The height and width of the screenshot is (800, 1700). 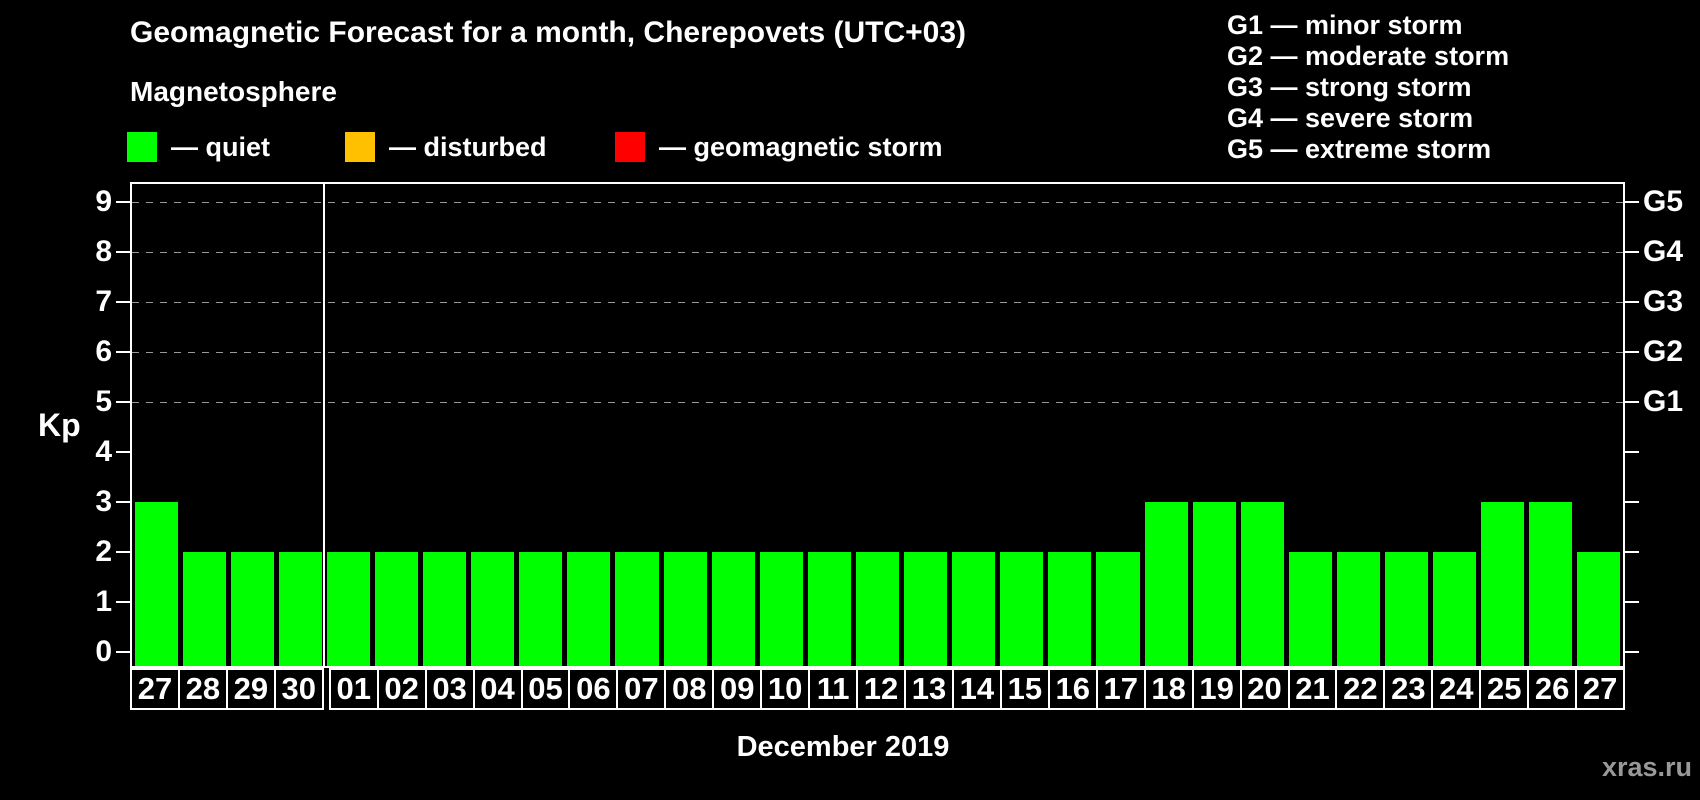 What do you see at coordinates (360, 147) in the screenshot?
I see `disturbed-swatch-icon` at bounding box center [360, 147].